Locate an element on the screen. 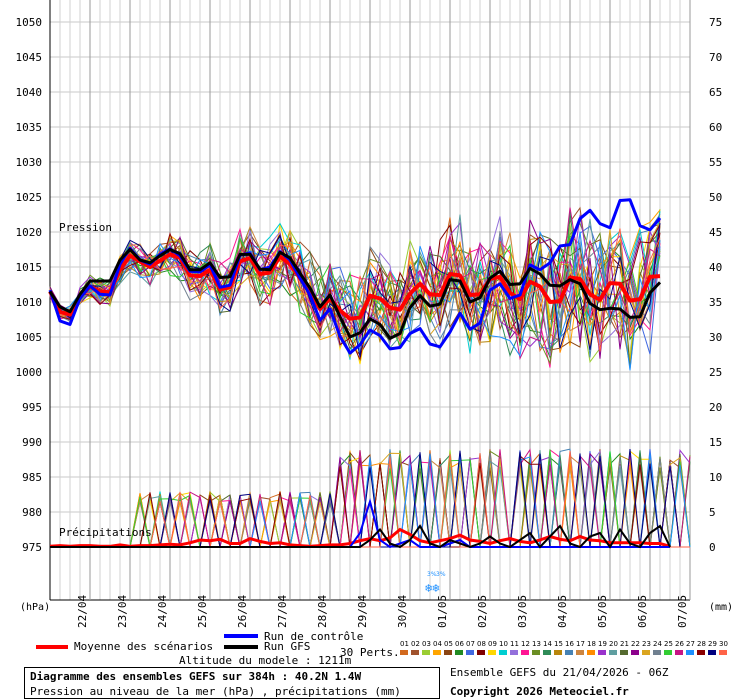 The image size is (740, 700). mean-legend-swatch is located at coordinates (52, 647).